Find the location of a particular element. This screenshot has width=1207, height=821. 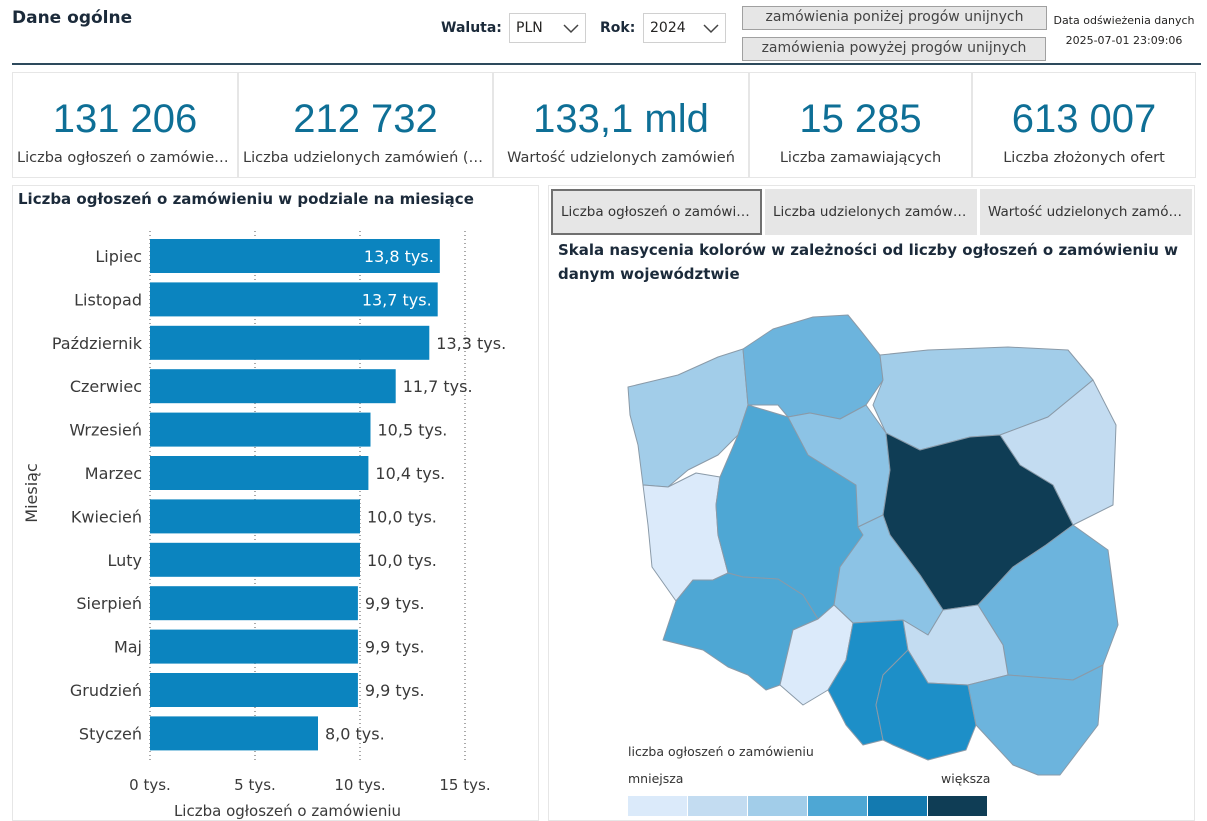

kpi-caption: Wartość udzielonych zamówień is located at coordinates (621, 158).